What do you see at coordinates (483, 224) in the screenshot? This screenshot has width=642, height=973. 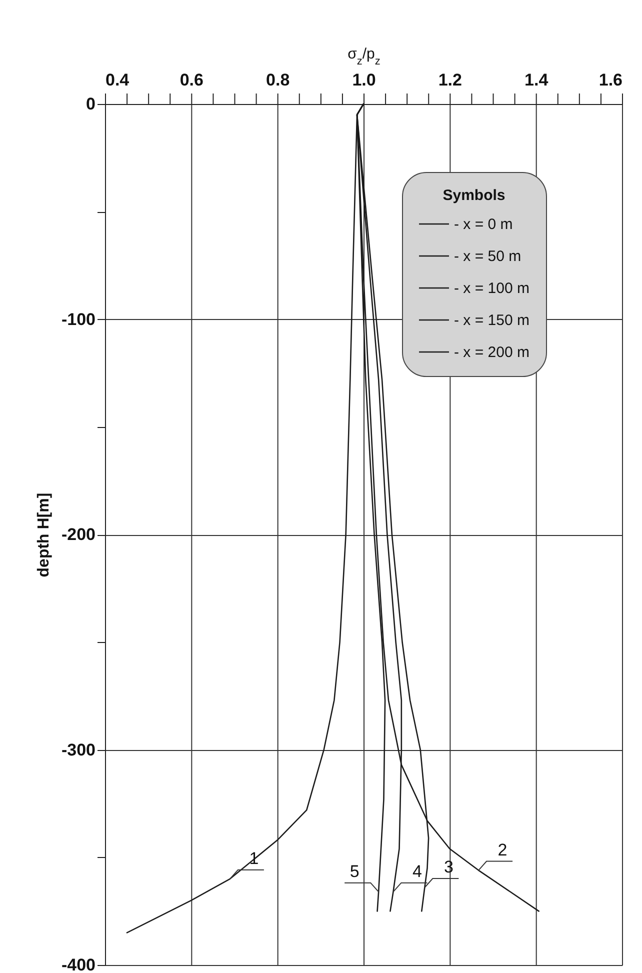 I see `legend-label: - x = 0 m` at bounding box center [483, 224].